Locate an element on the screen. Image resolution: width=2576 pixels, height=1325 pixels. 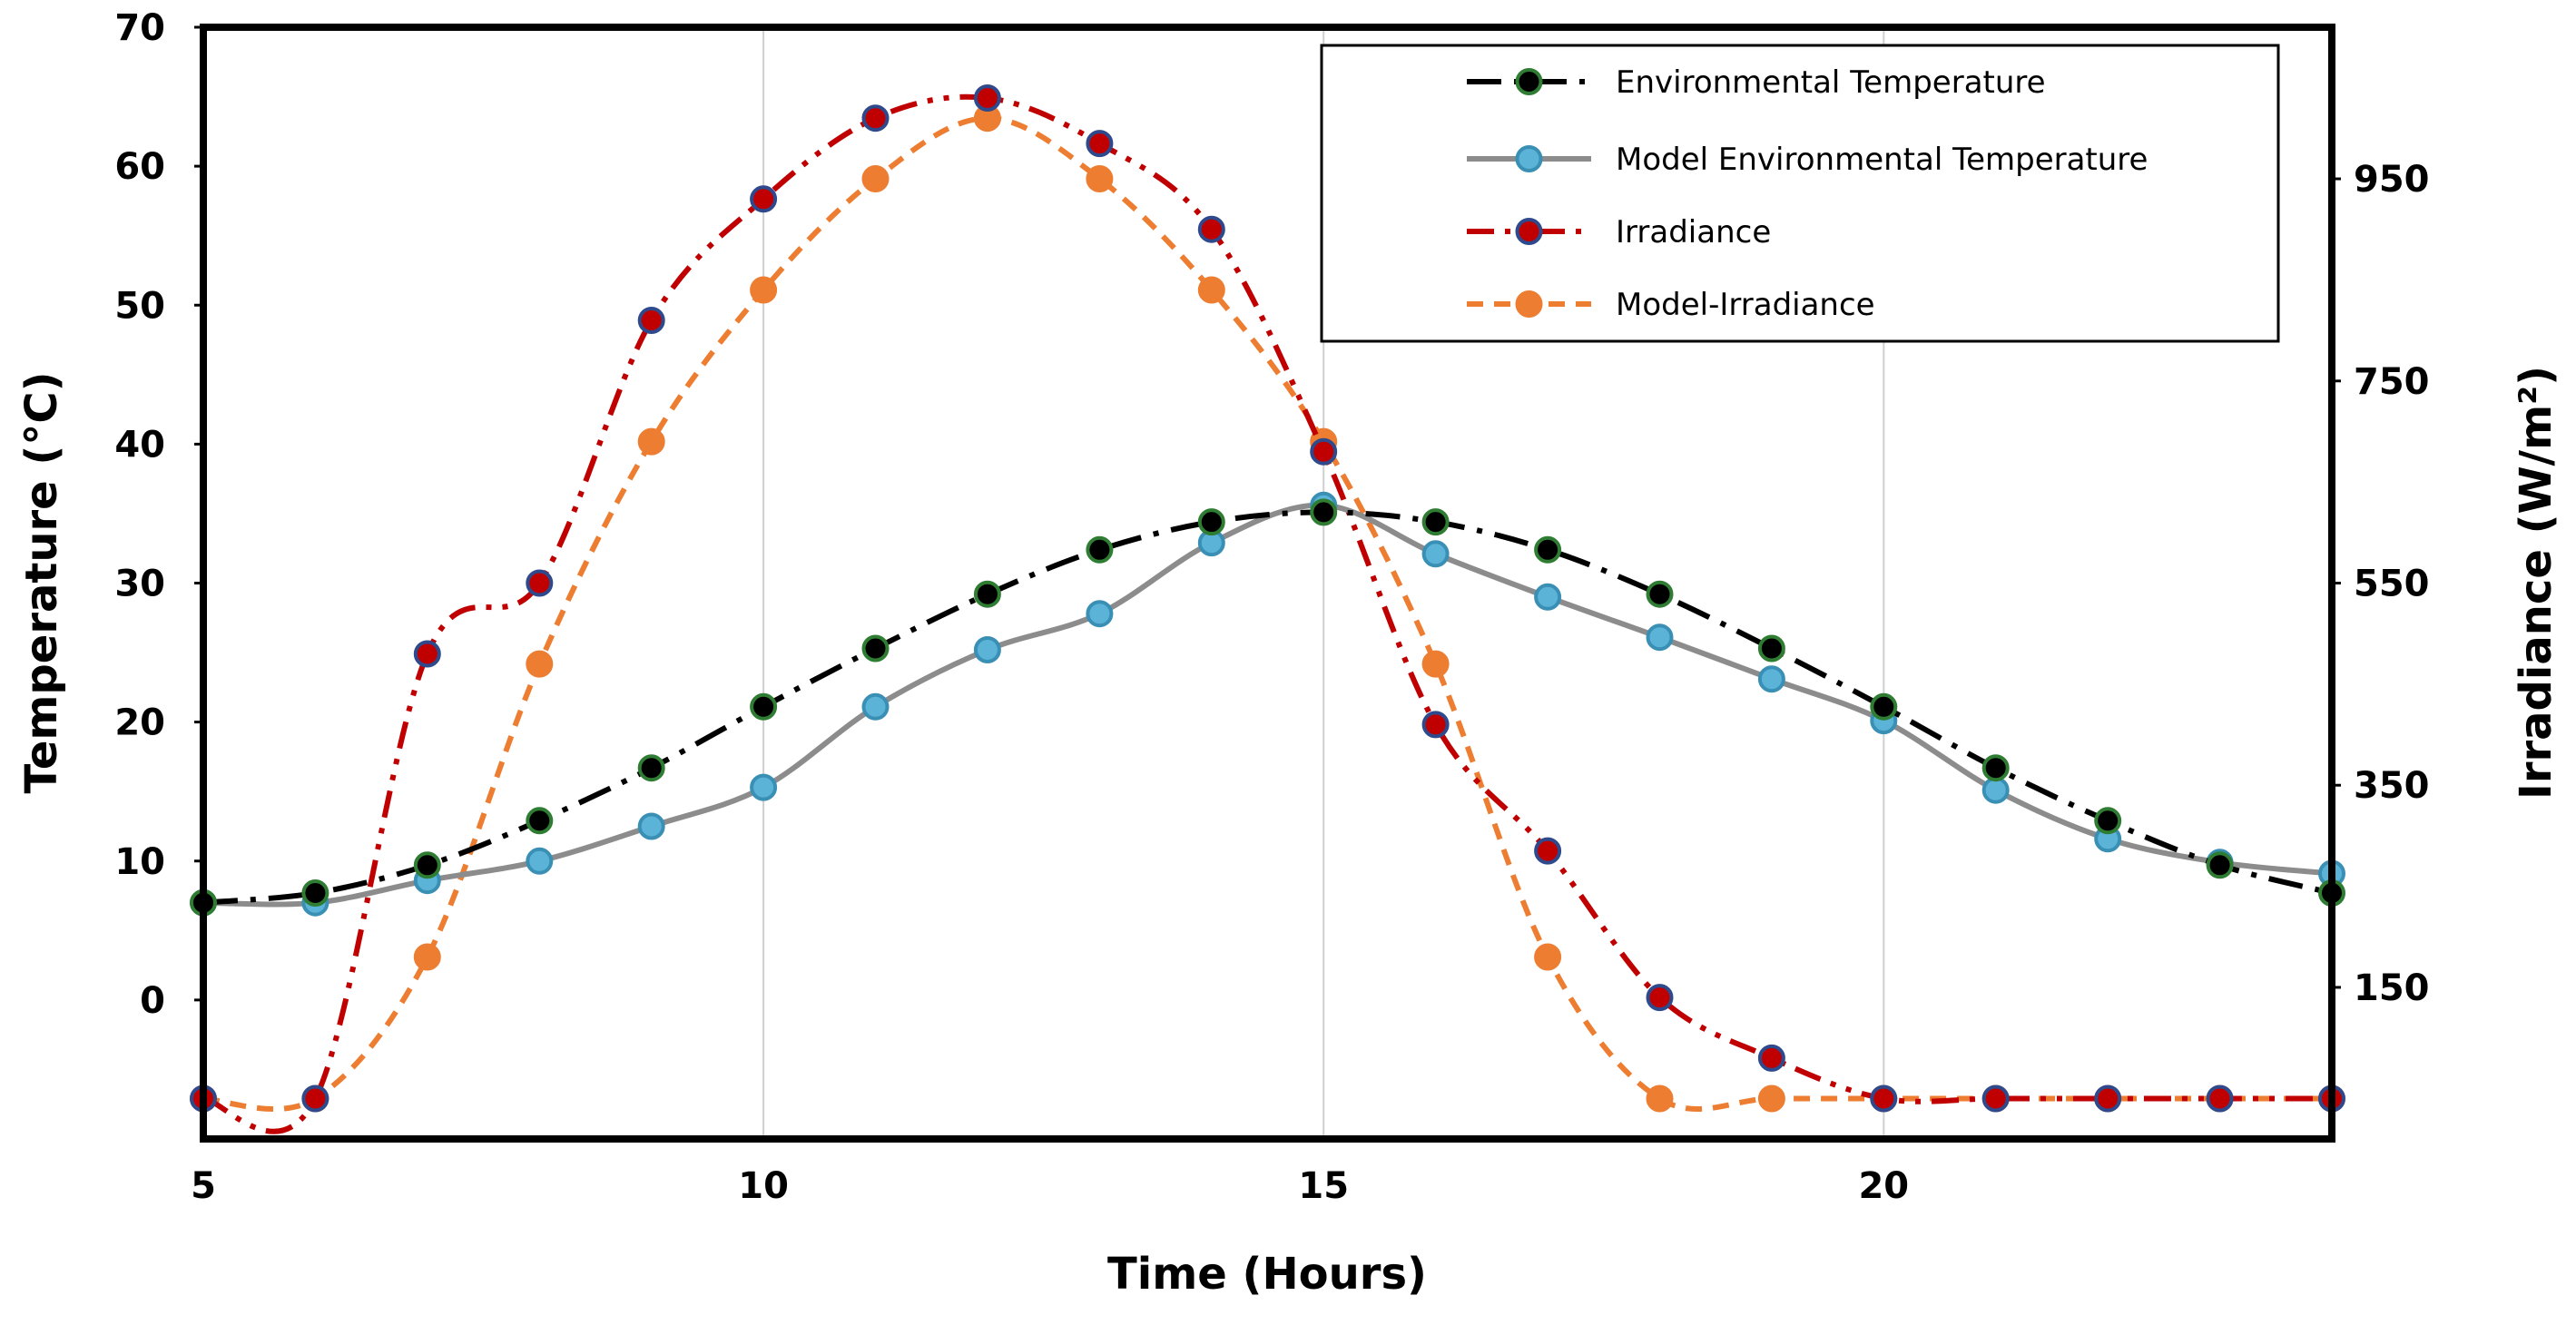
legend-marker-model-environmental-temperature is located at coordinates (1529, 158).